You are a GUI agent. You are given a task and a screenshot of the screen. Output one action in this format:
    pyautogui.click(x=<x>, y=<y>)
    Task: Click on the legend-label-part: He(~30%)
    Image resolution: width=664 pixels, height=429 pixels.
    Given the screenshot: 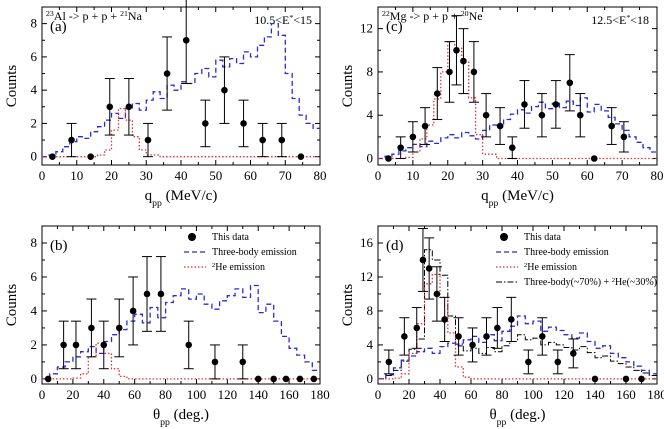 What is the action you would take?
    pyautogui.click(x=636, y=282)
    